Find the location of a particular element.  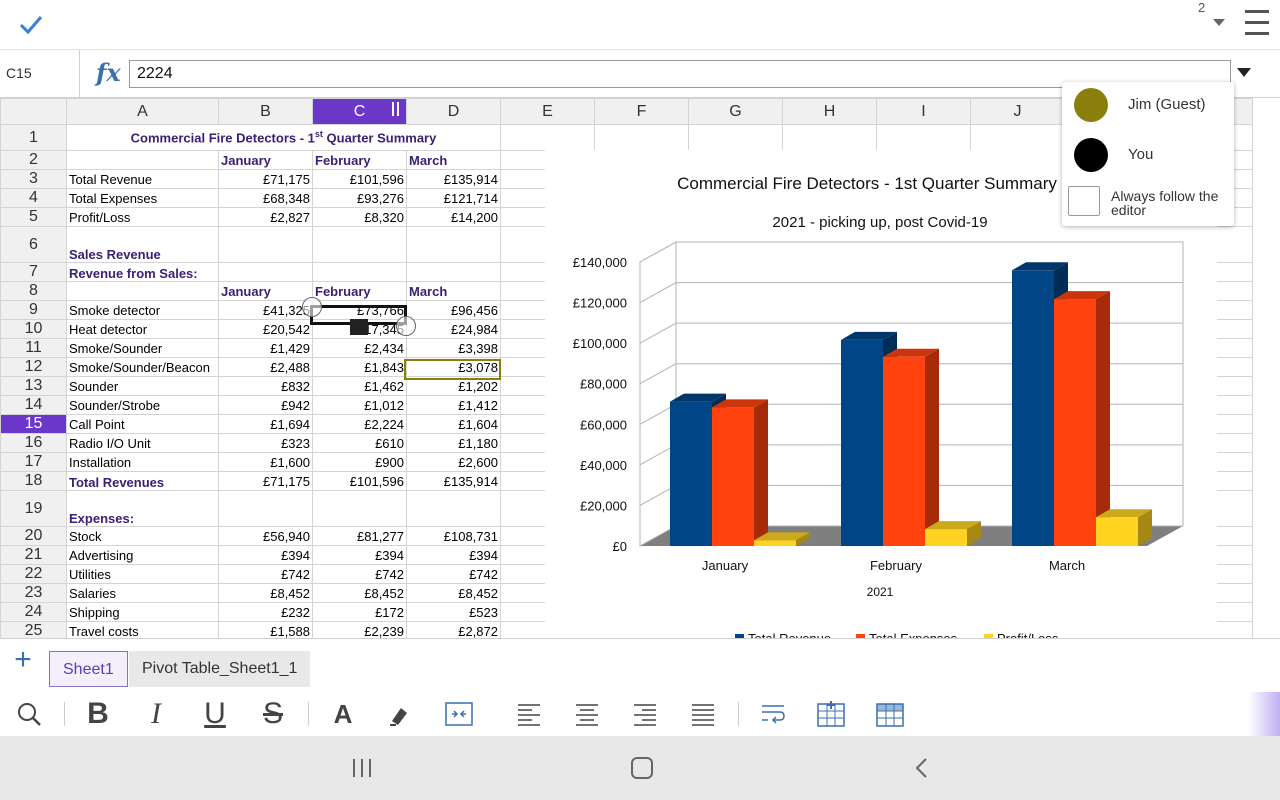

cell-a15: Call Point is located at coordinates (142, 424).